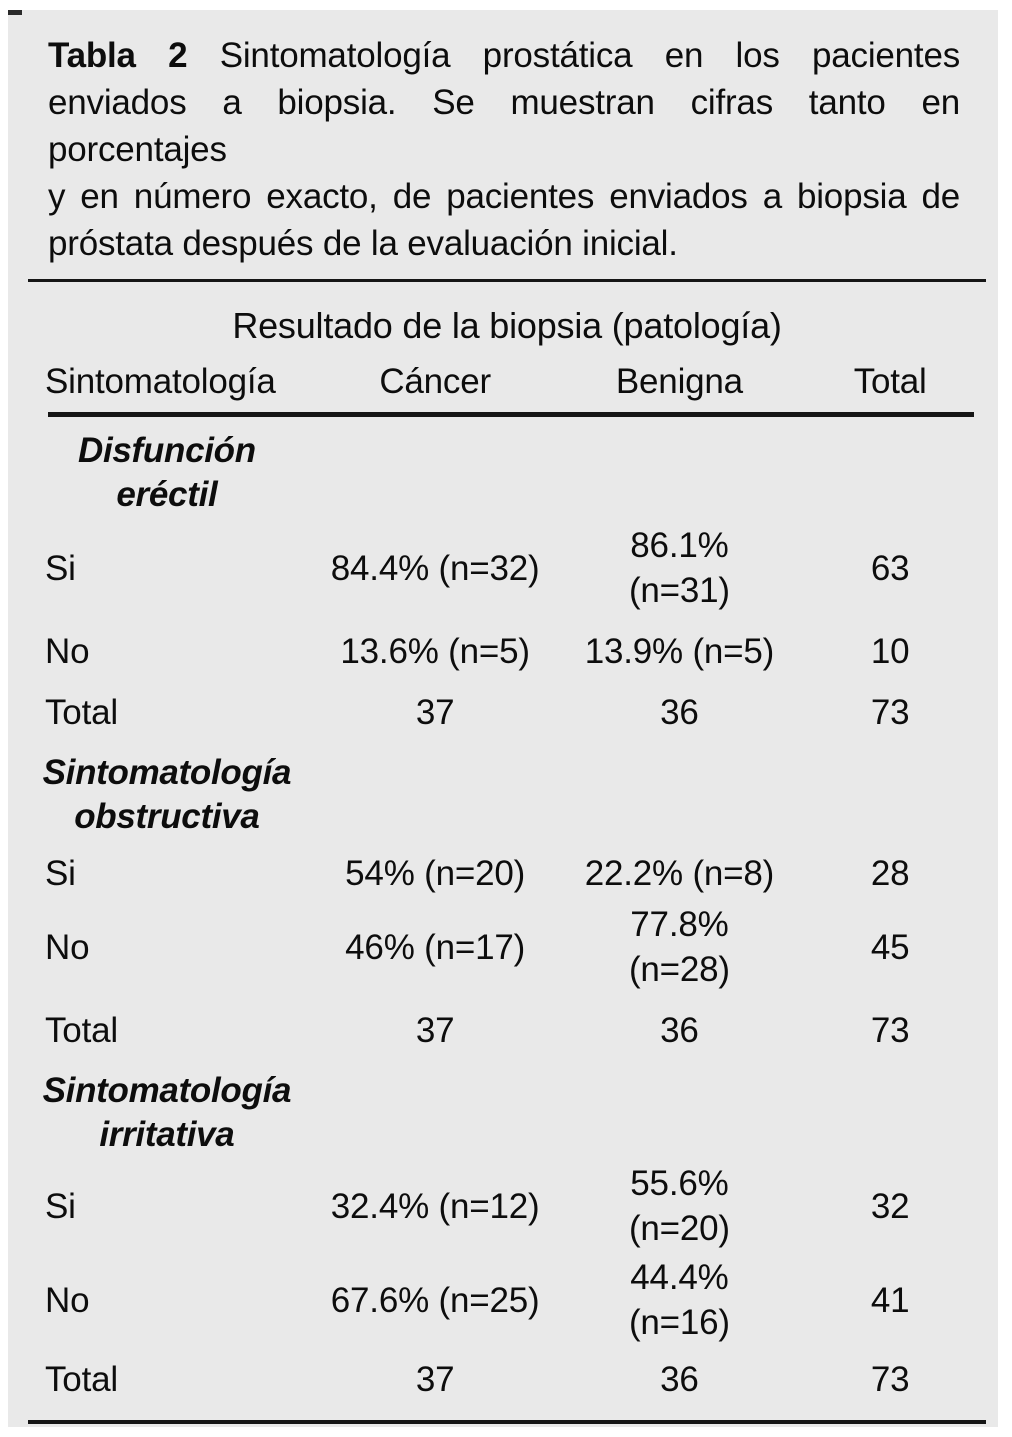 The image size is (1012, 1437). Describe the element at coordinates (507, 1422) in the screenshot. I see `divider-bottom` at that location.